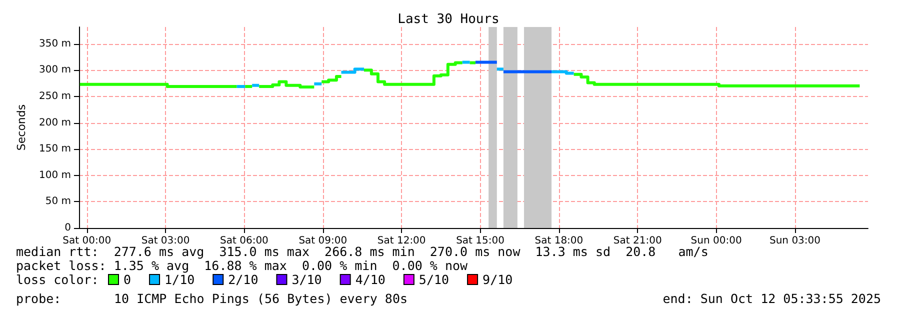 This screenshot has width=897, height=310. Describe the element at coordinates (401, 241) in the screenshot. I see `x-tick-label: Sat 12:00` at that location.